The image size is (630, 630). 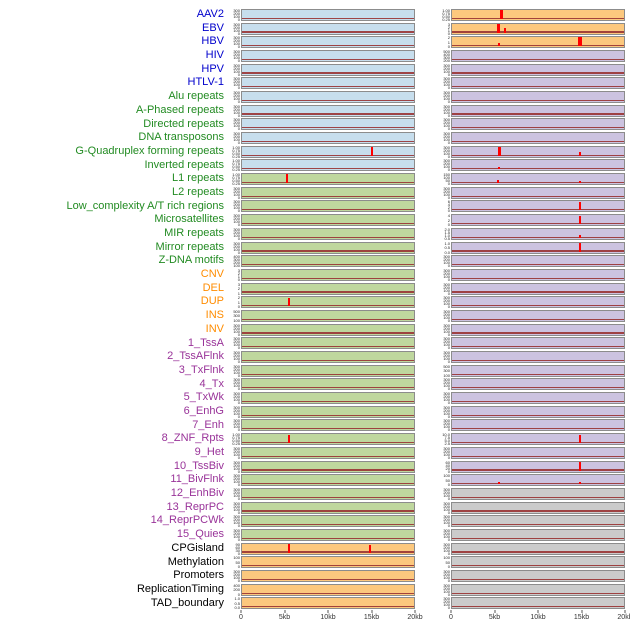 I want to click on track-row: EBV 300 200 100 0 3 2 1 0, so click(x=315, y=29).